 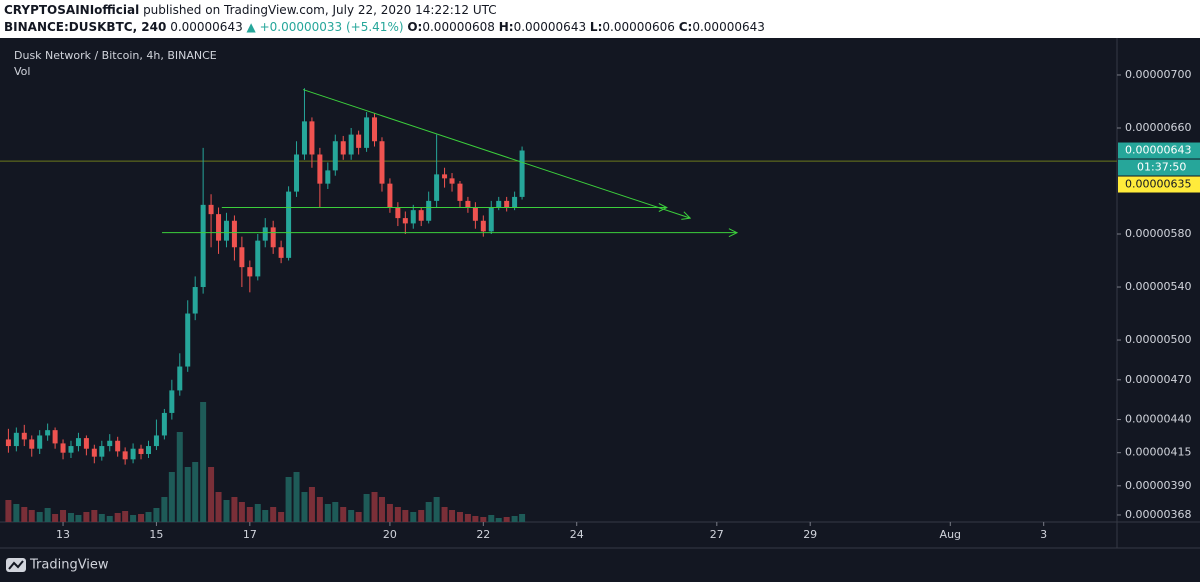 What do you see at coordinates (810, 534) in the screenshot?
I see `x-tick-label: 29` at bounding box center [810, 534].